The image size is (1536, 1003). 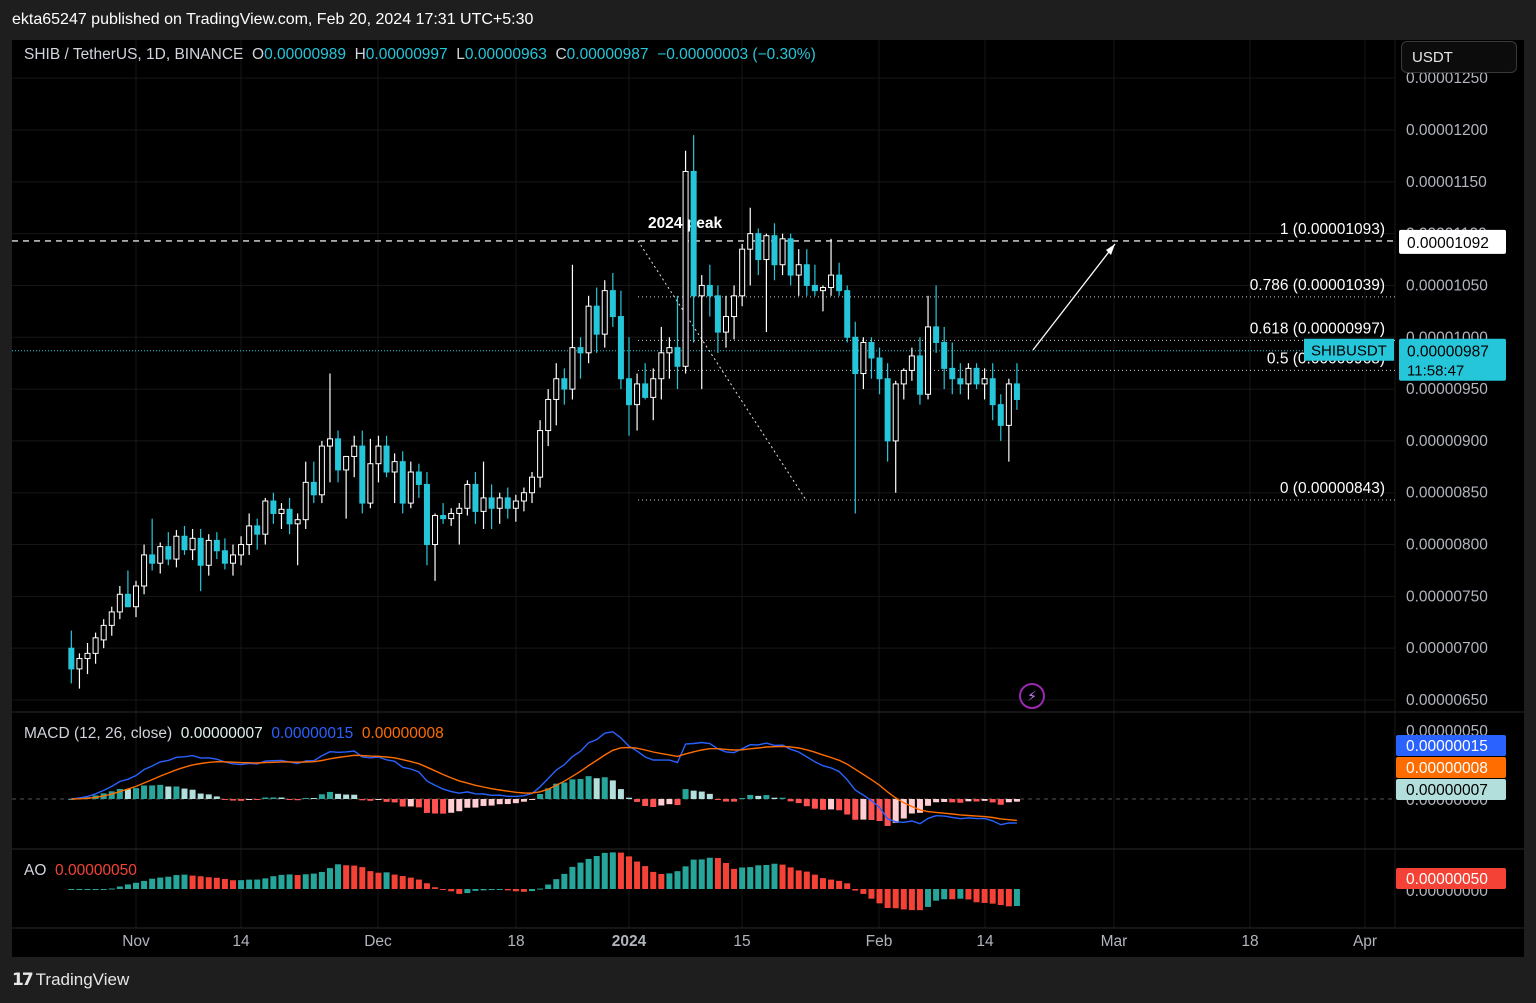 What do you see at coordinates (1032, 696) in the screenshot?
I see `lightning-icon: ⚡` at bounding box center [1032, 696].